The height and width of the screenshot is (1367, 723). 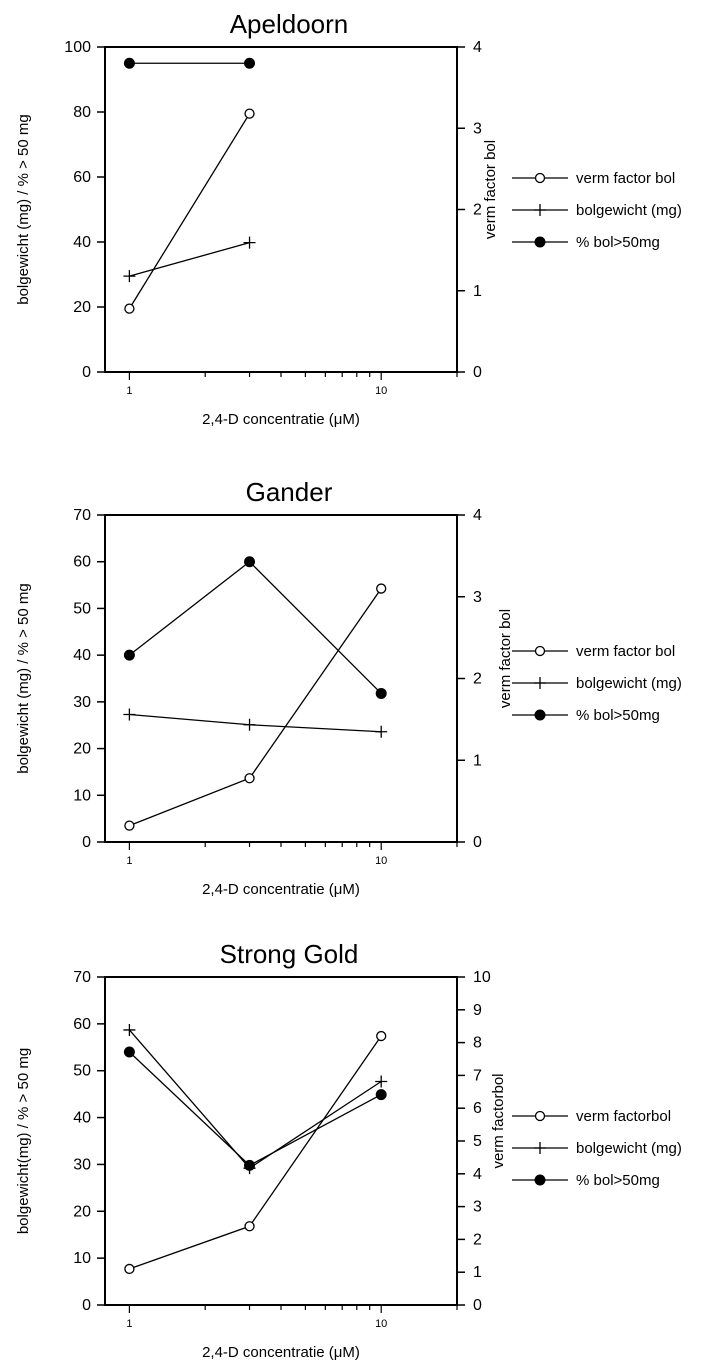 I want to click on y2-tick-label: 6, so click(x=477, y=1108).